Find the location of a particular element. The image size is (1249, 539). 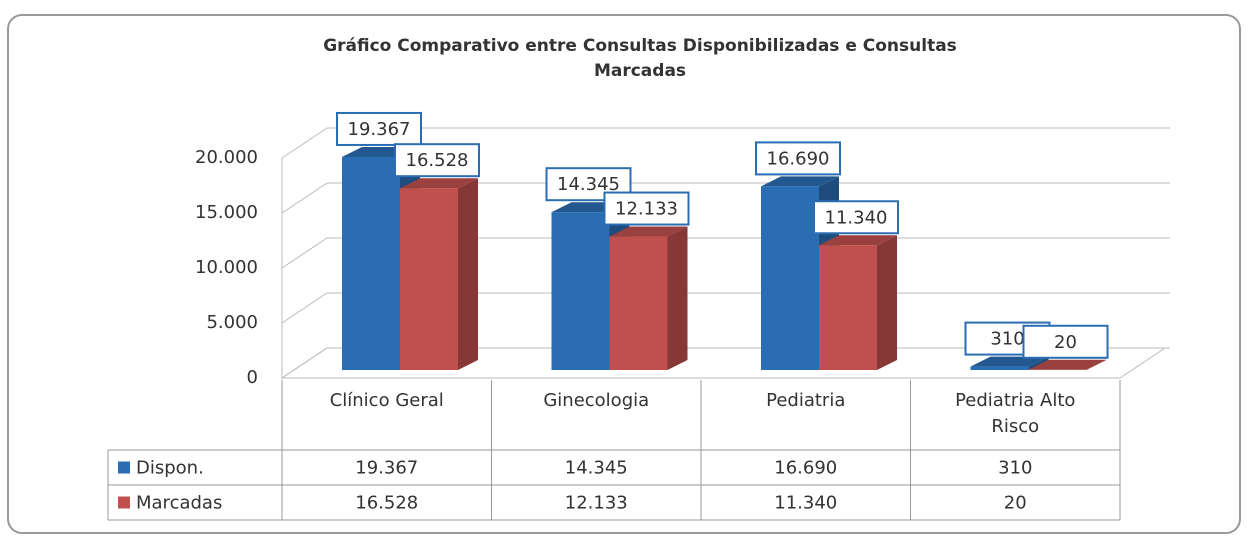

y-tick-label: 5.000 is located at coordinates (232, 322).